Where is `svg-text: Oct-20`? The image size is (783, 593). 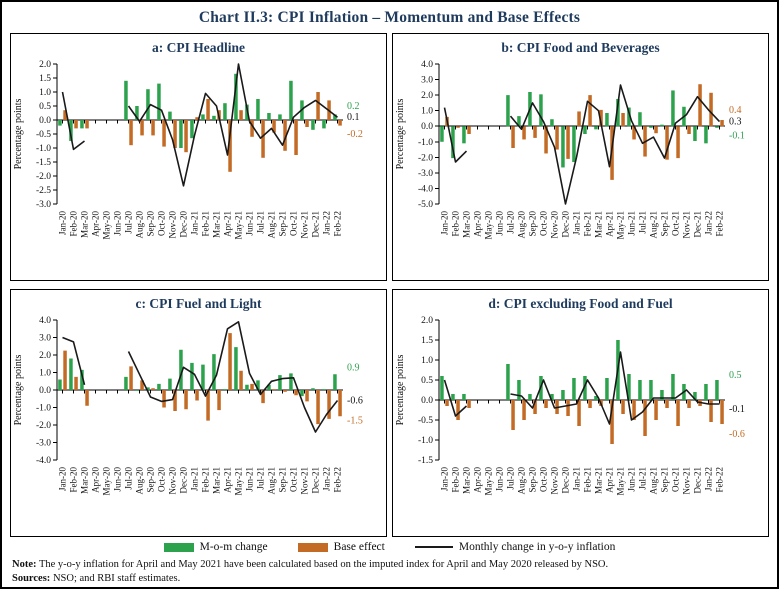 svg-text: Oct-20 is located at coordinates (544, 223).